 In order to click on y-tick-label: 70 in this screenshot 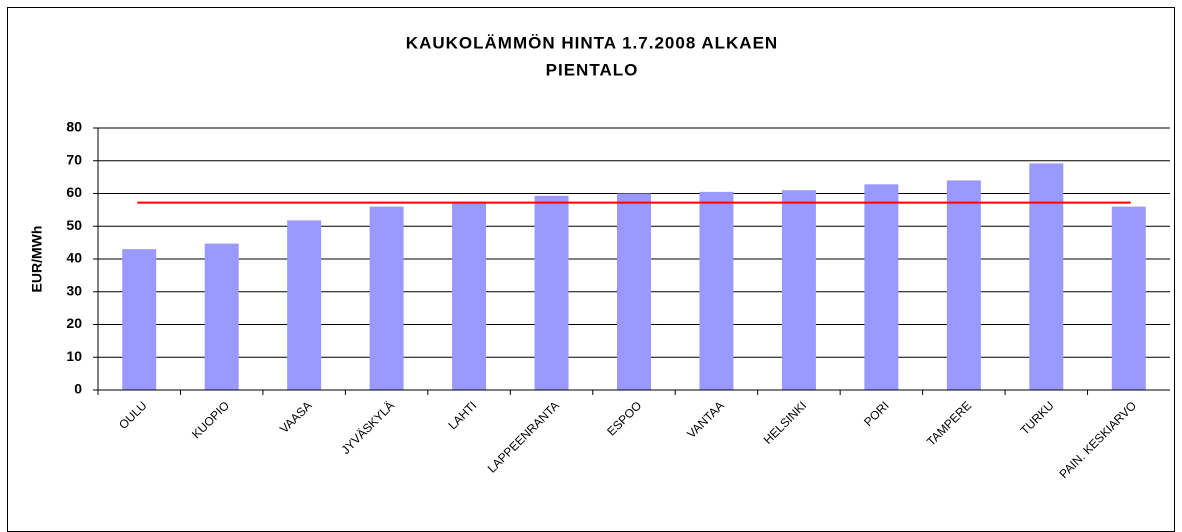, I will do `click(74, 159)`.